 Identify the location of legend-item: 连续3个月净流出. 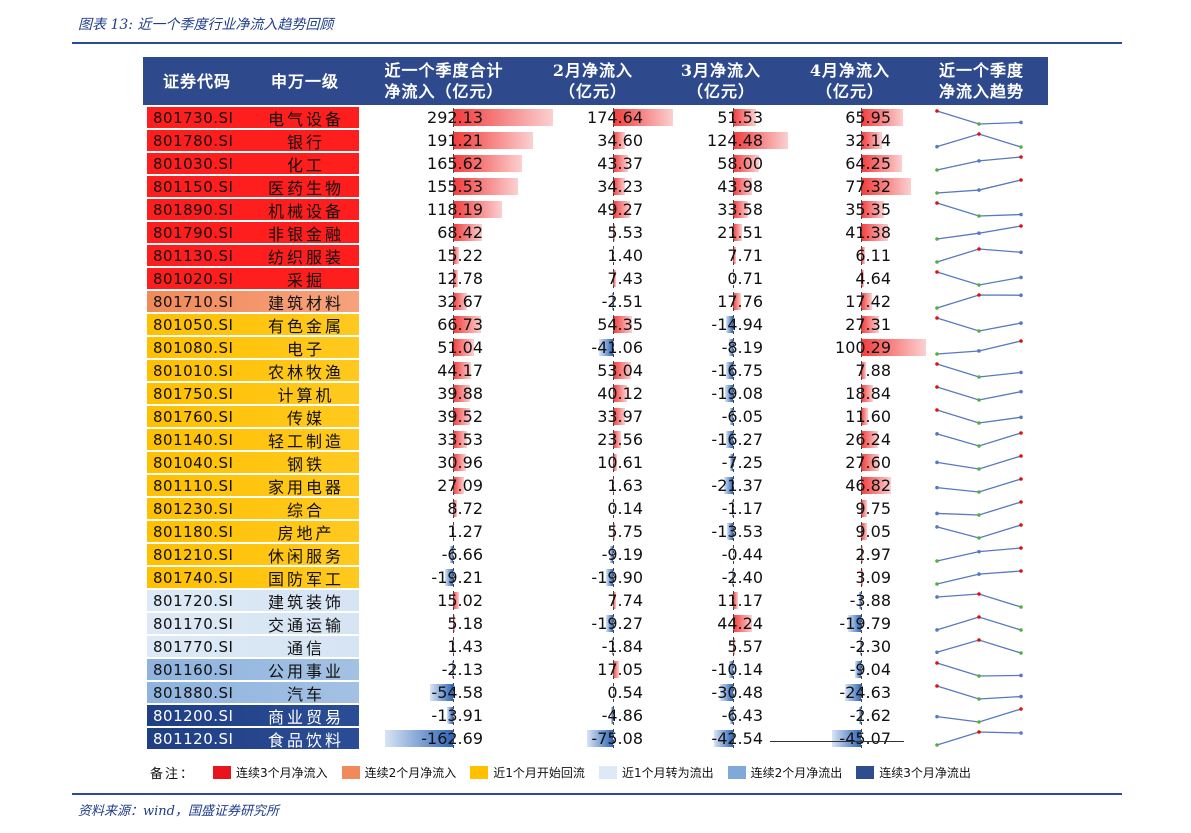
(913, 772).